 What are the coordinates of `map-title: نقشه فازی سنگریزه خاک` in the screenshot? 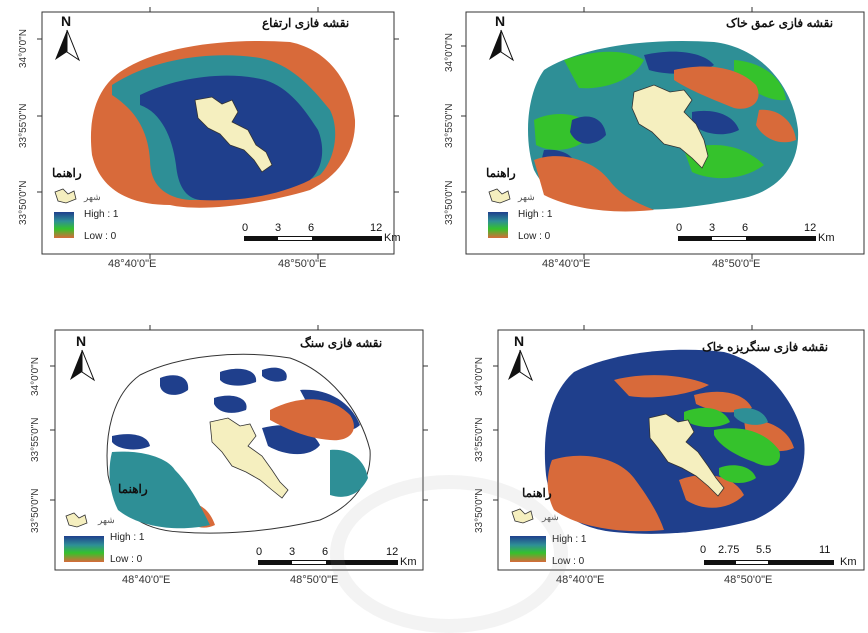 It's located at (765, 347).